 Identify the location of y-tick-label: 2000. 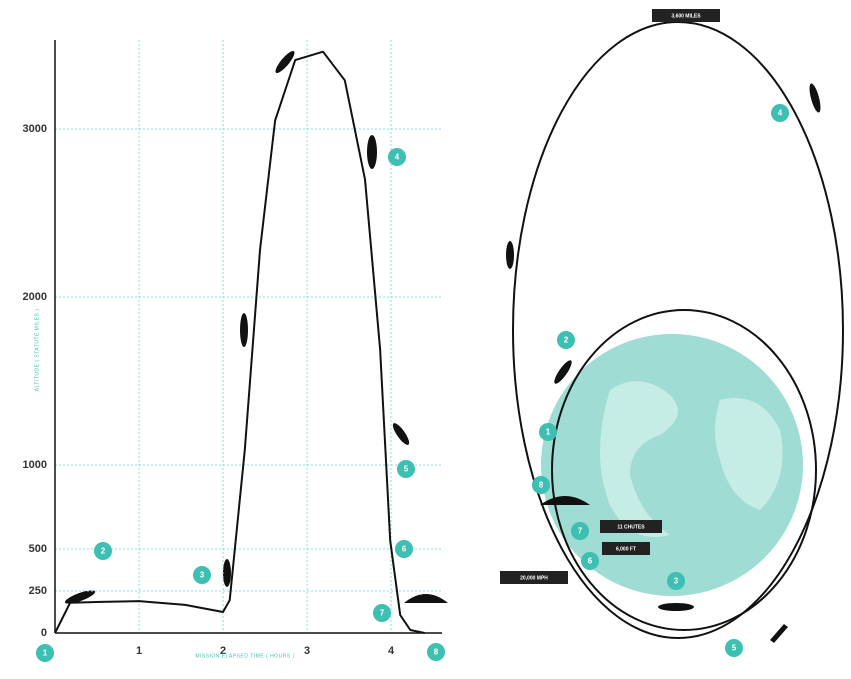
(35, 297).